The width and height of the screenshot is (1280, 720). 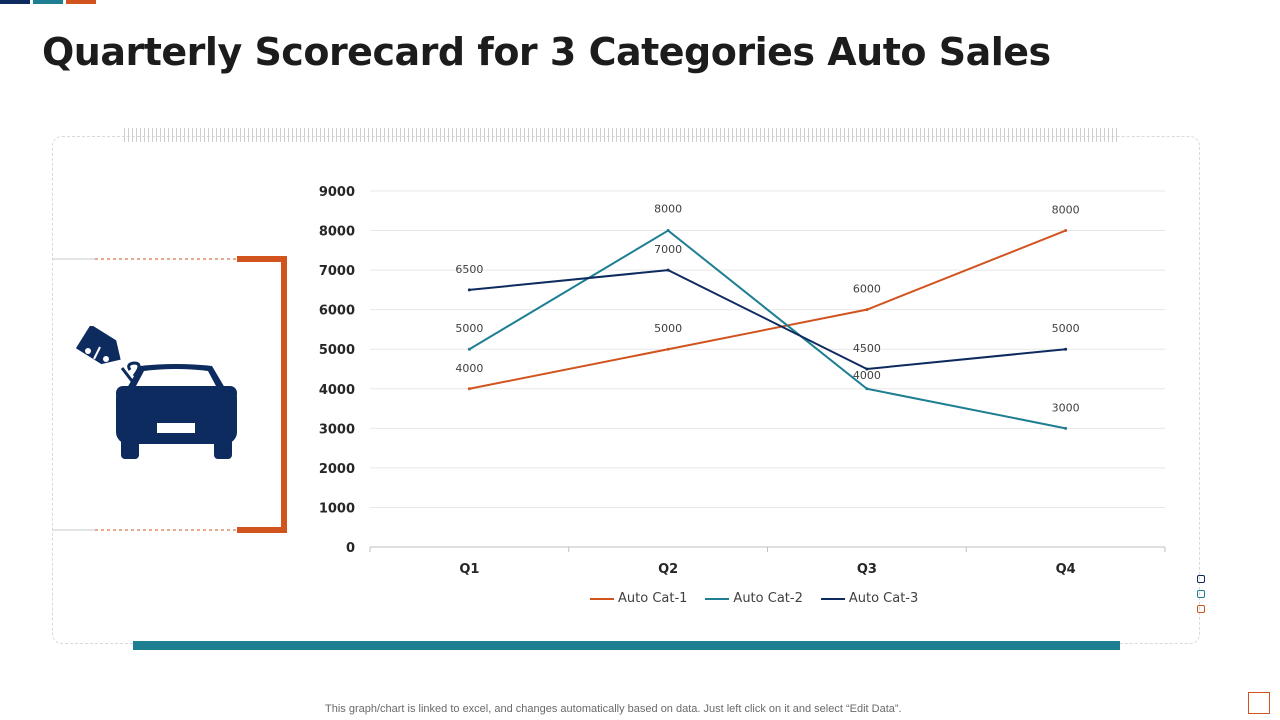 What do you see at coordinates (867, 348) in the screenshot?
I see `data-label: 4500` at bounding box center [867, 348].